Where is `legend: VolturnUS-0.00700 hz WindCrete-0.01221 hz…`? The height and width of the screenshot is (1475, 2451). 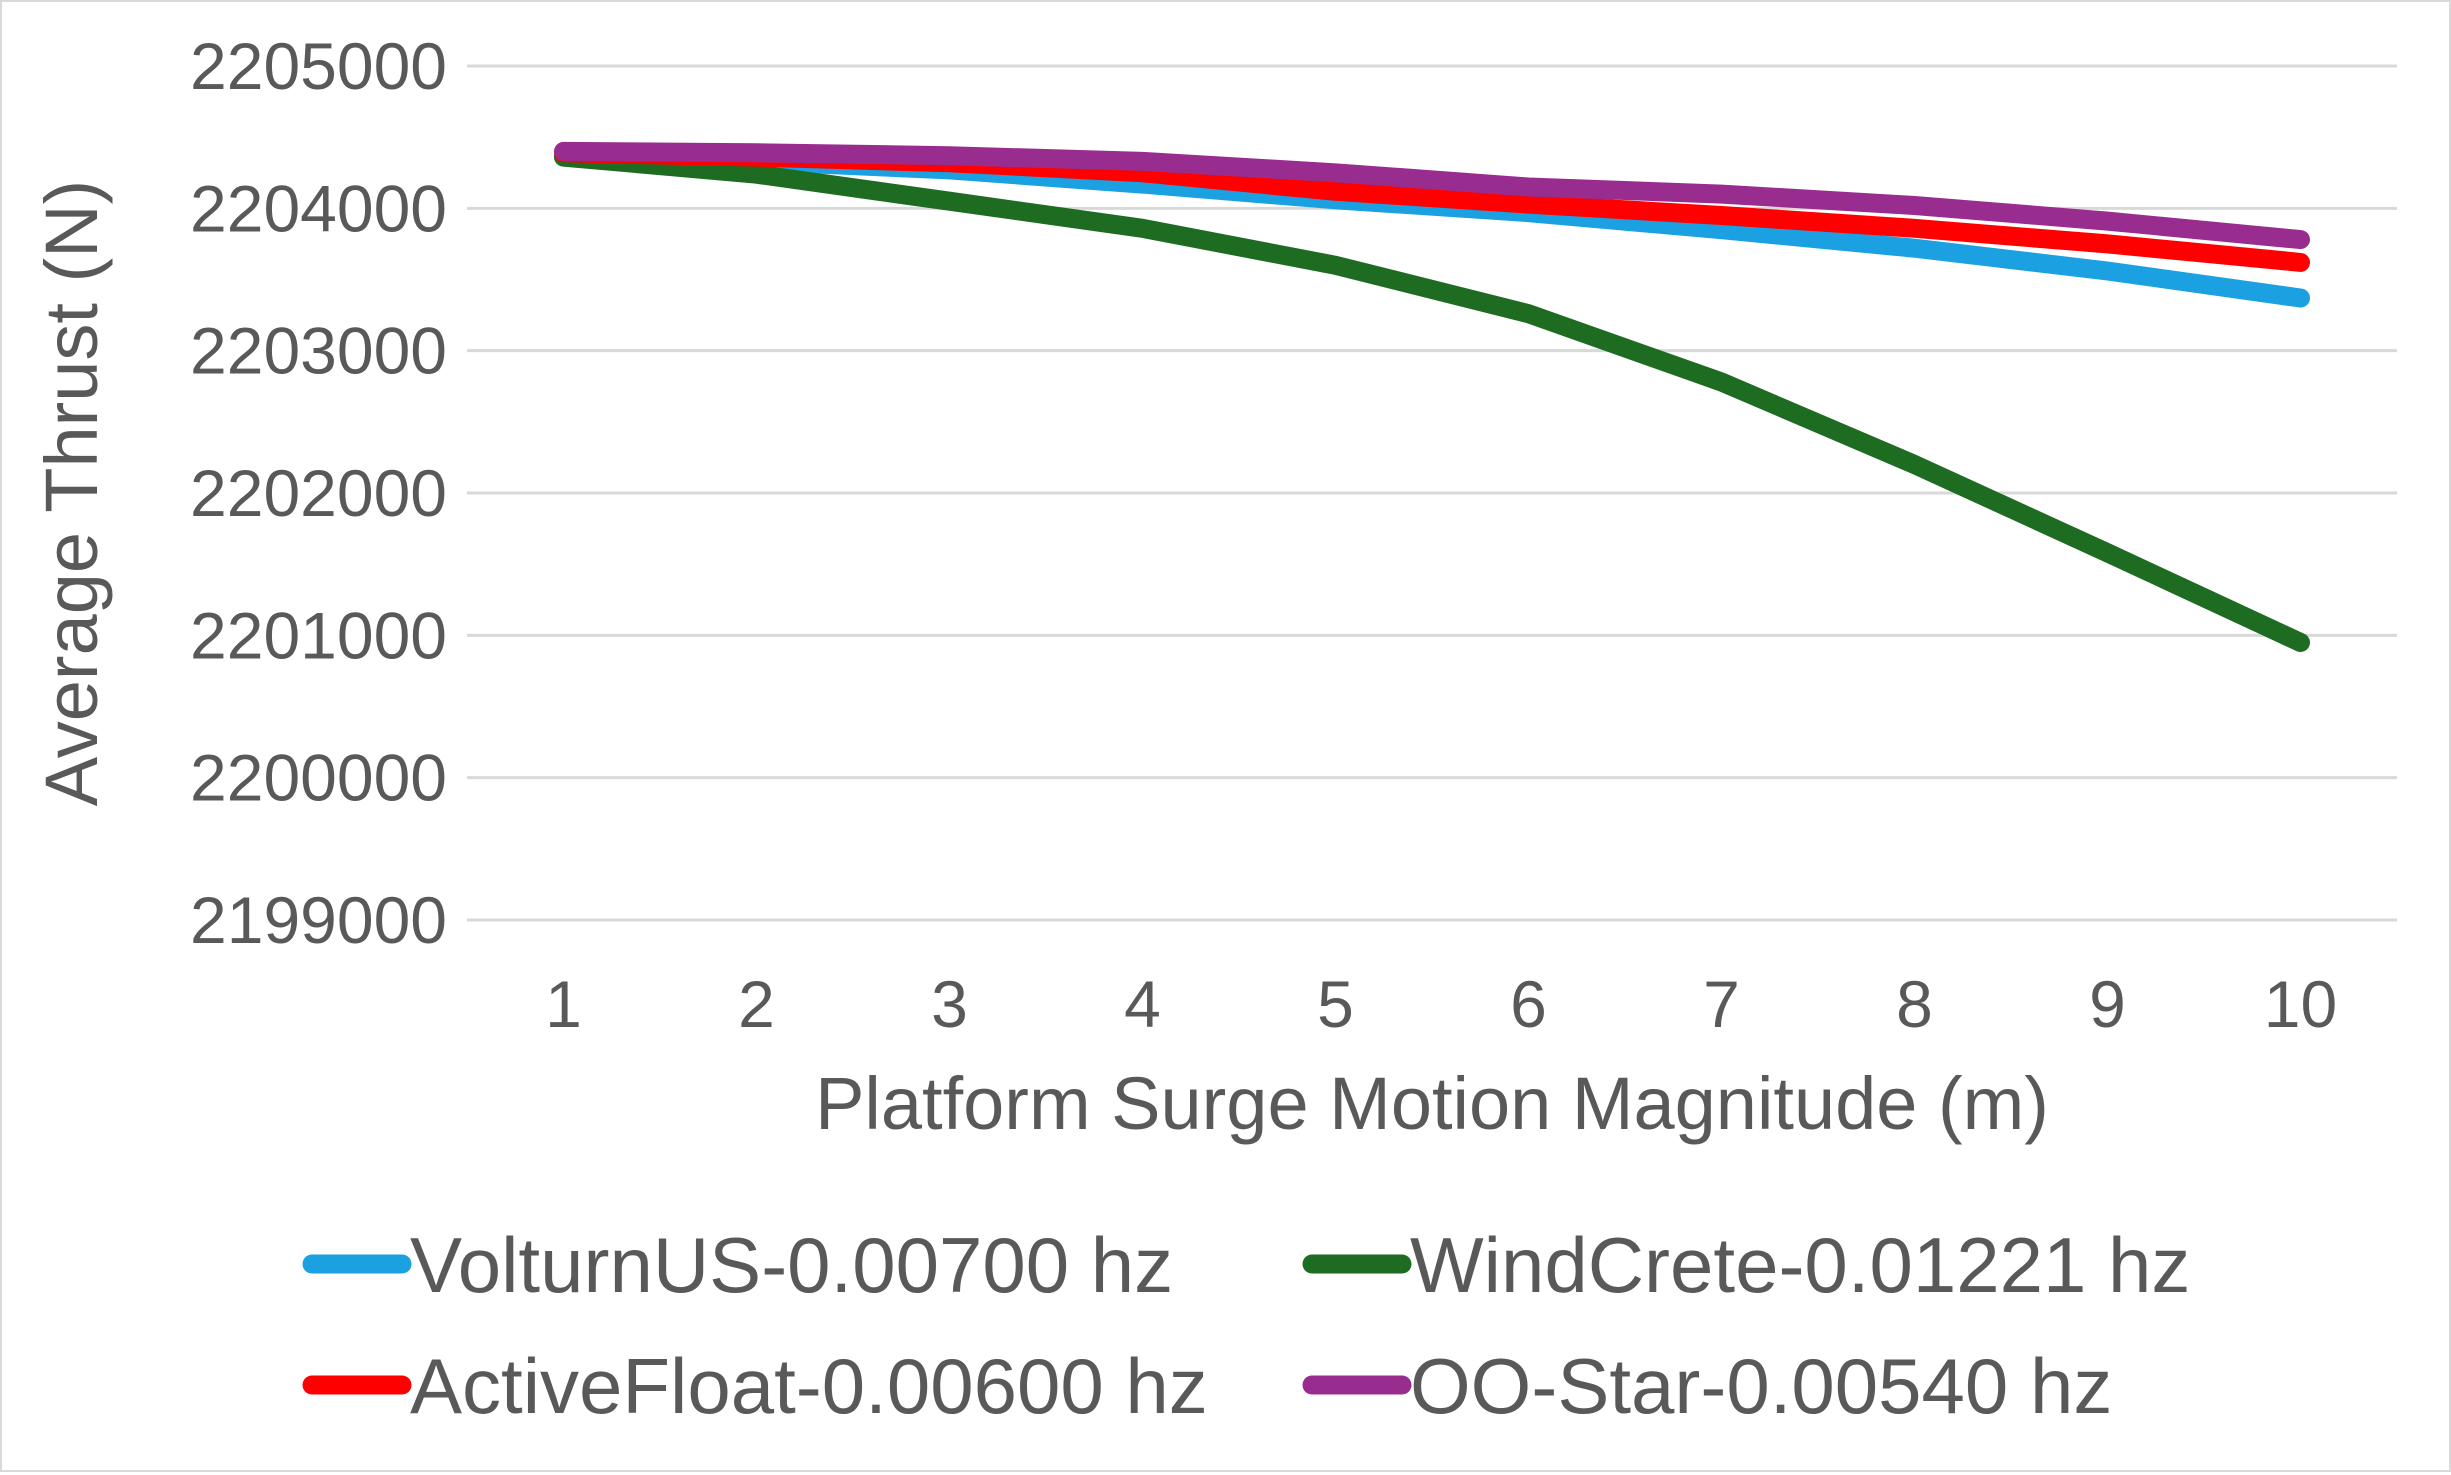
legend: VolturnUS-0.00700 hz WindCrete-0.01221 hz… is located at coordinates (1246, 1325).